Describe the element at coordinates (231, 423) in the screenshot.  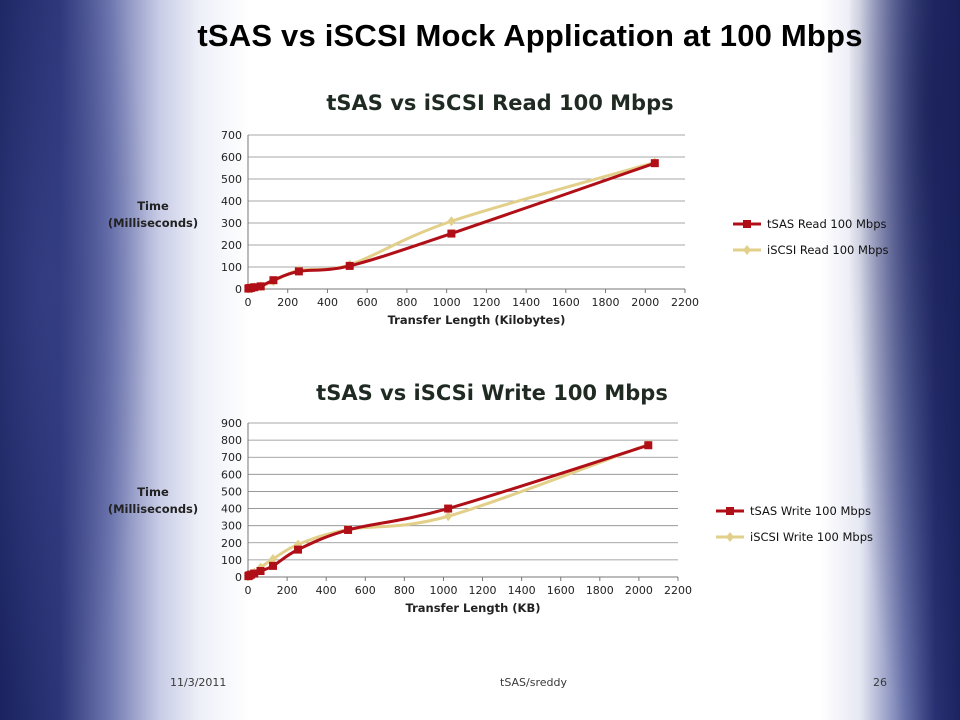
I see `y-tick-label: 900` at that location.